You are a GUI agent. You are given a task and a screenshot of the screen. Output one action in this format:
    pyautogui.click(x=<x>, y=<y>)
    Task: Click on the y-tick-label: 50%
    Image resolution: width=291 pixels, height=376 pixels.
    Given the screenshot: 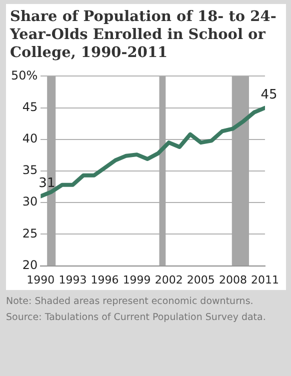 What is the action you would take?
    pyautogui.click(x=24, y=75)
    